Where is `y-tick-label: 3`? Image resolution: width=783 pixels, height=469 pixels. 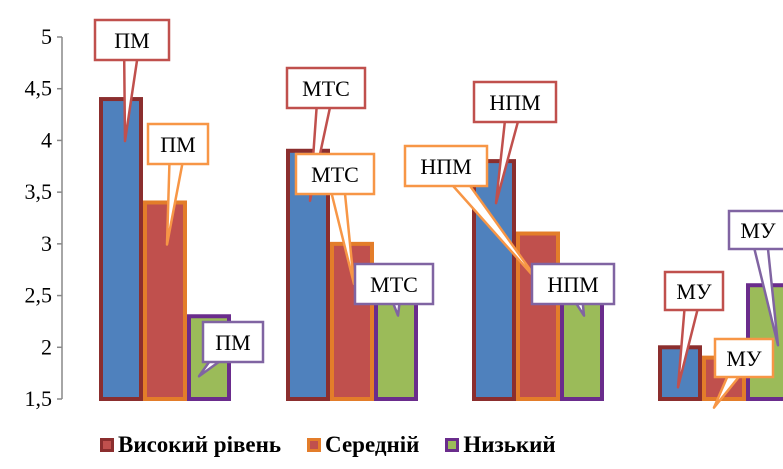 y-tick-label: 3 is located at coordinates (46, 243).